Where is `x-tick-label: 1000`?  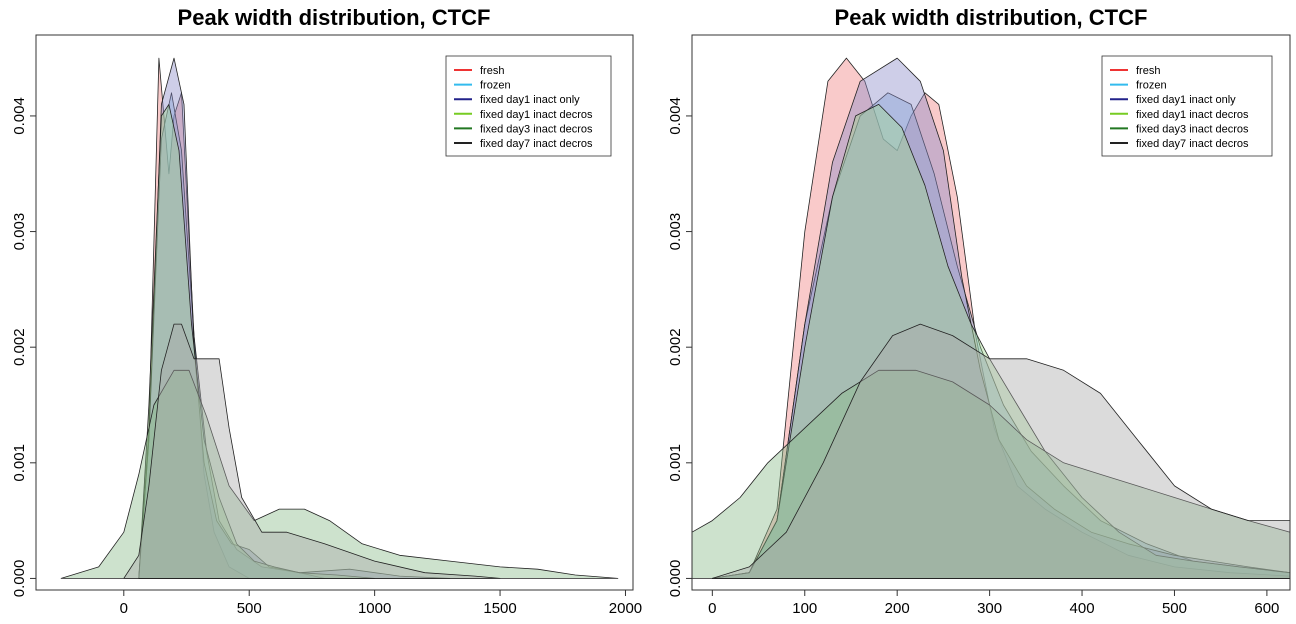 x-tick-label: 1000 is located at coordinates (374, 608).